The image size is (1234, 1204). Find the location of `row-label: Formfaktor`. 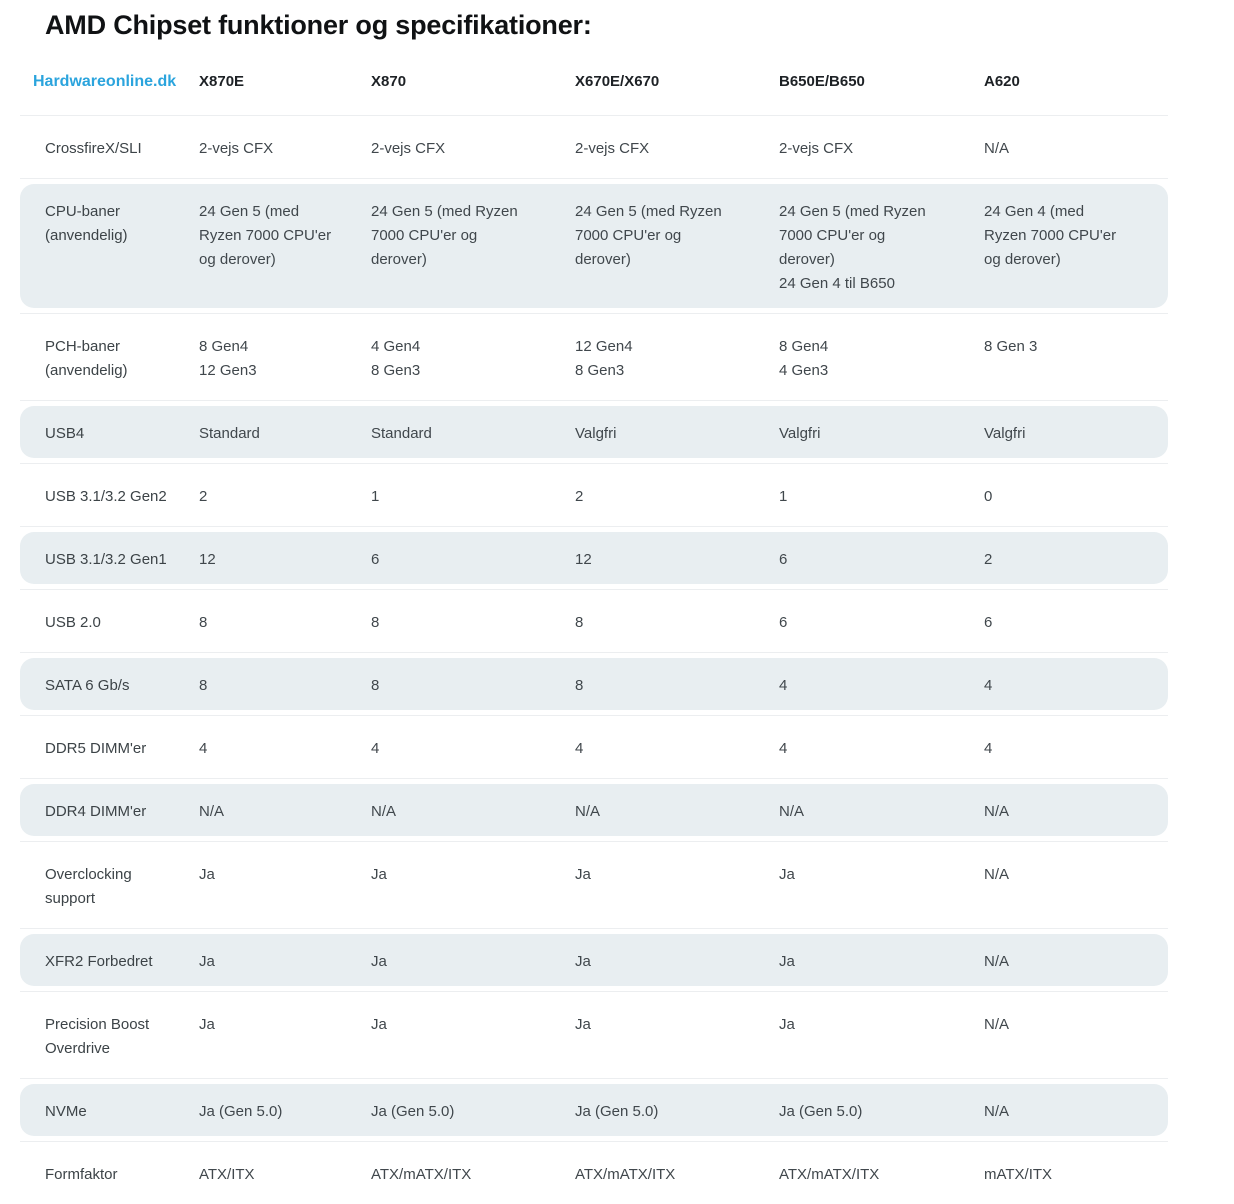

row-label: Formfaktor is located at coordinates (81, 1174).